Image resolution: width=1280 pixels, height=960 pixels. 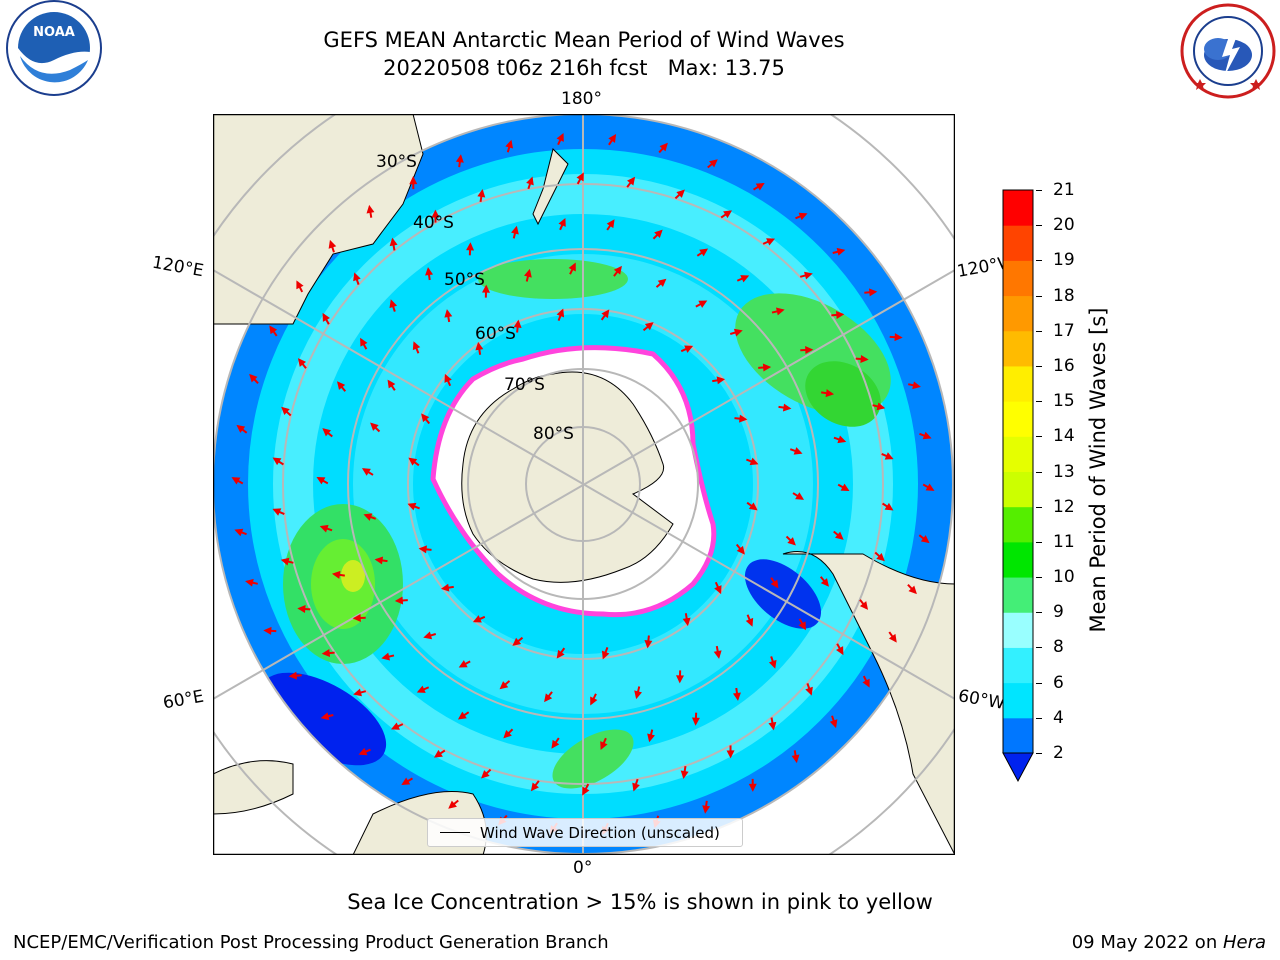 I want to click on colorbar-tick-label: 6, so click(x=1058, y=682).